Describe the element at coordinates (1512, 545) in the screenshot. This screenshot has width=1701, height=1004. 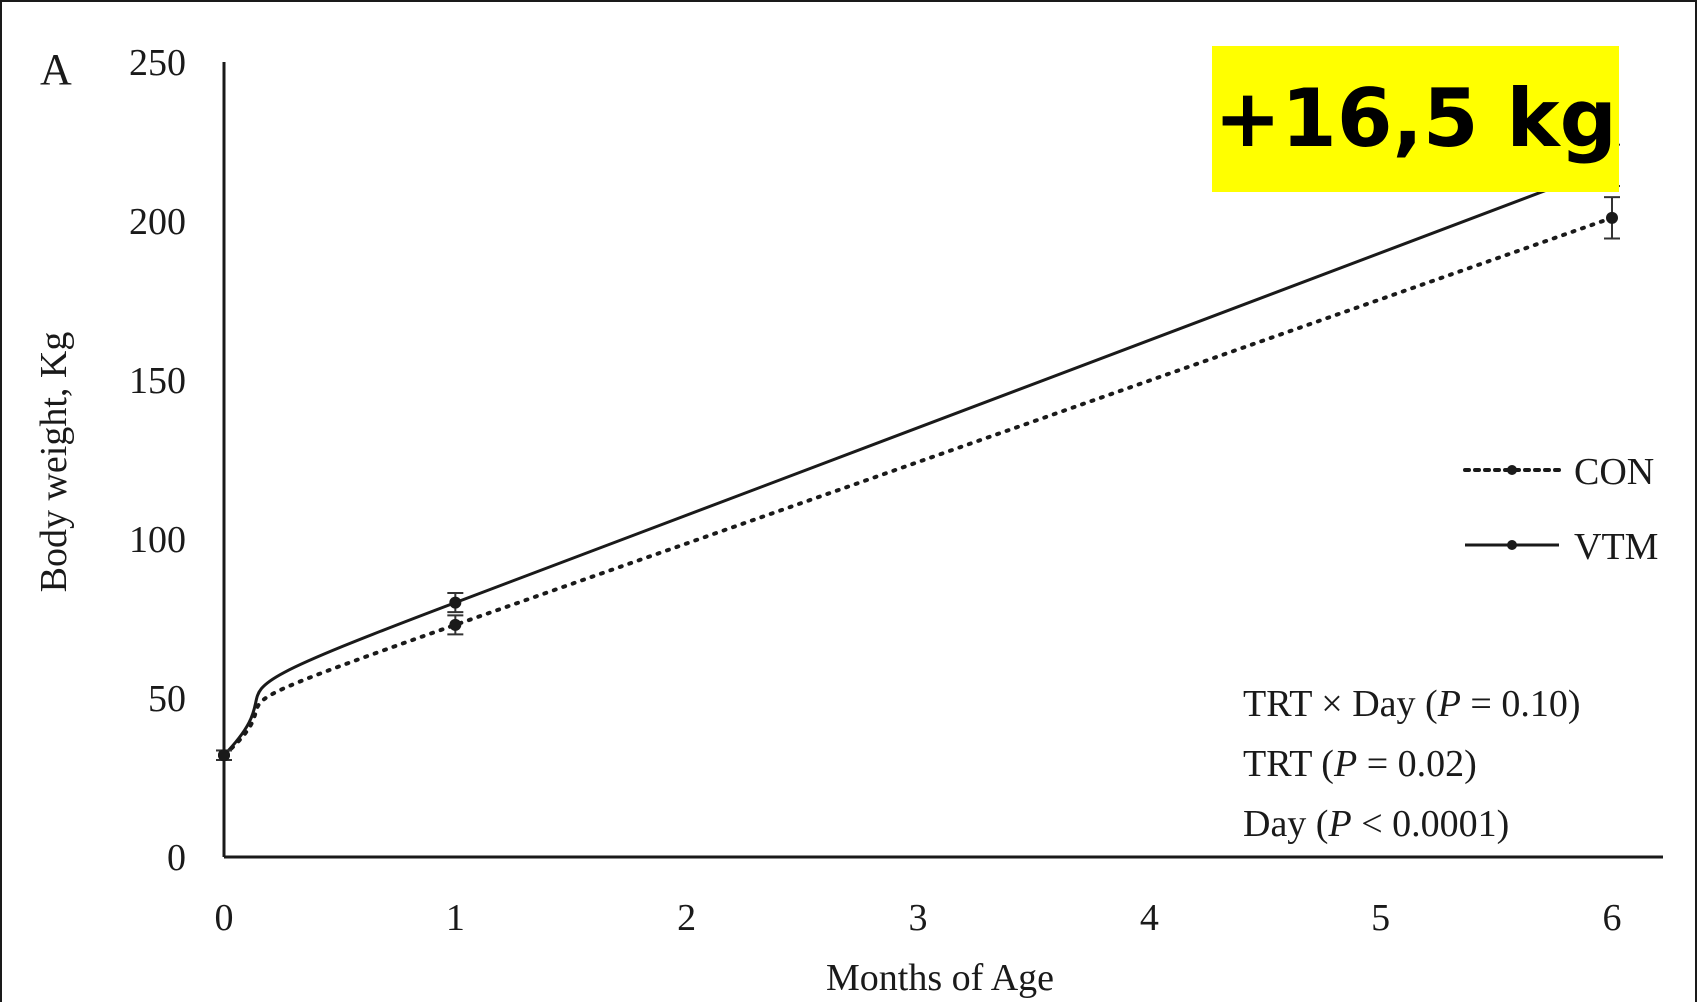
I see `legend-vtm-marker` at that location.